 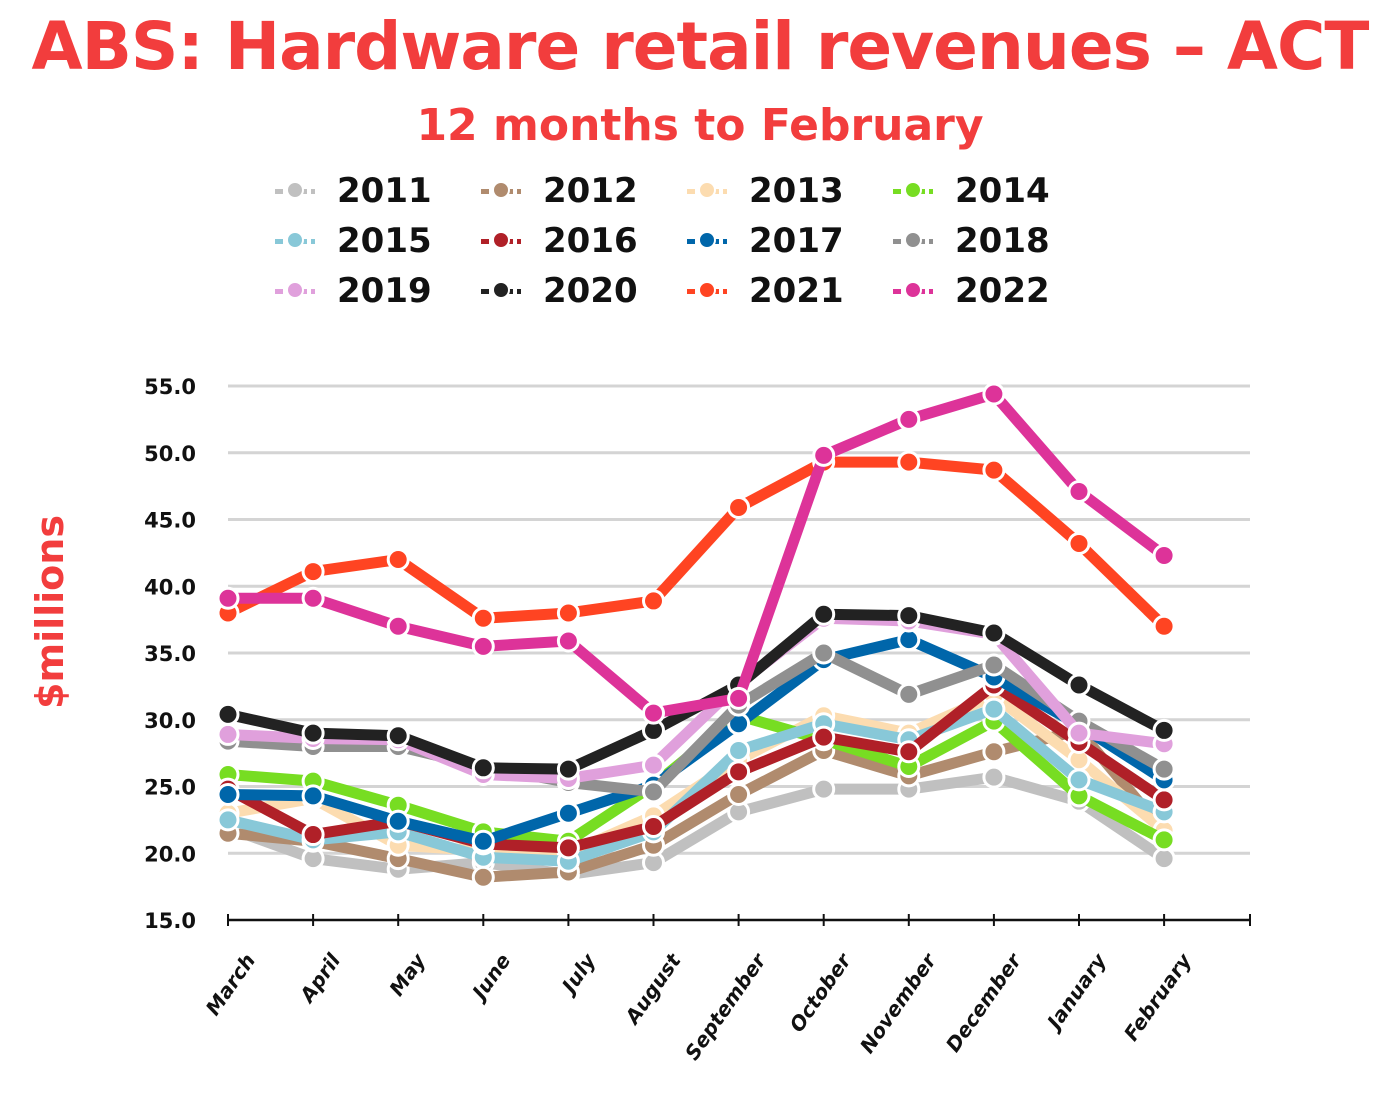 I want to click on x-tick-label: October, so click(x=821, y=992).